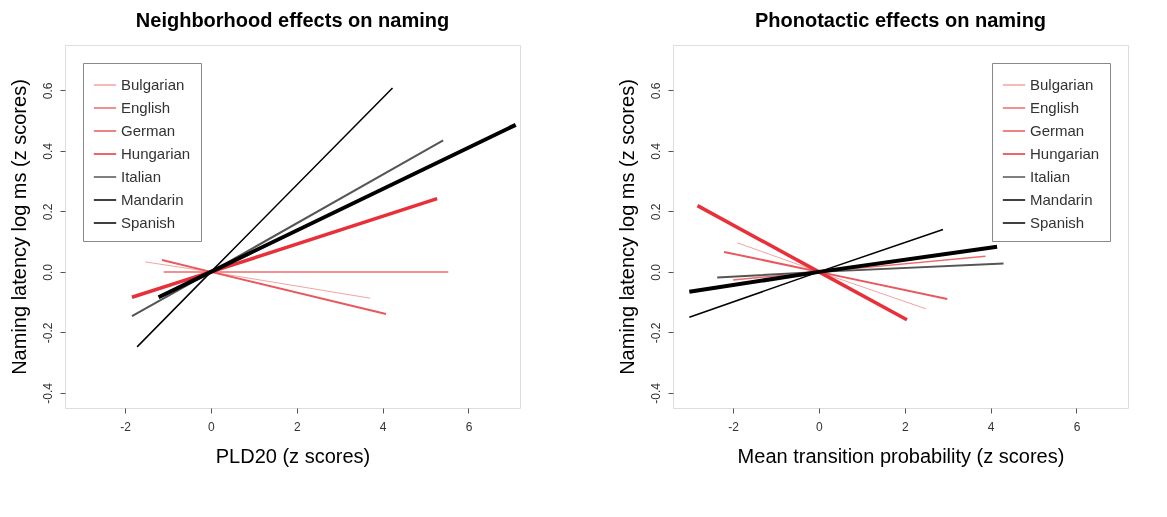  Describe the element at coordinates (900, 20) in the screenshot. I see `chart-title: Phonotactic effects on naming` at that location.